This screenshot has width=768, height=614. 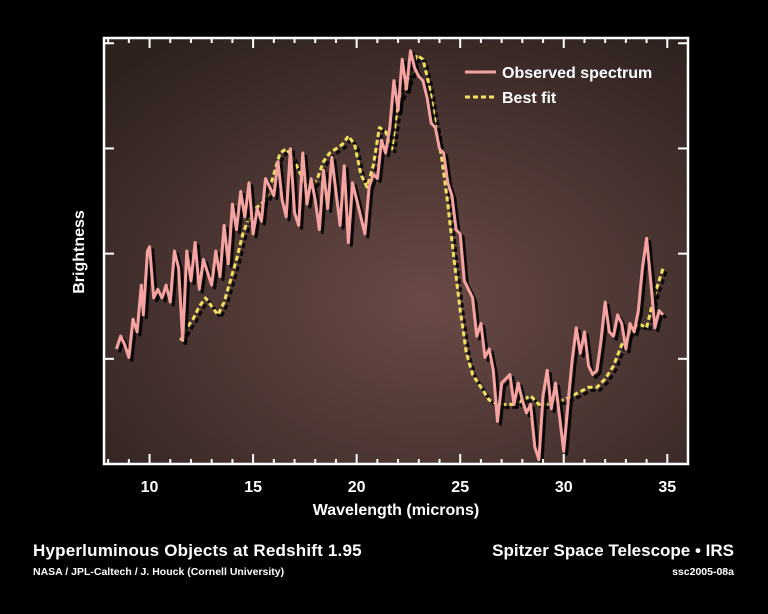 What do you see at coordinates (396, 510) in the screenshot?
I see `x-axis-label: Wavelength (microns)` at bounding box center [396, 510].